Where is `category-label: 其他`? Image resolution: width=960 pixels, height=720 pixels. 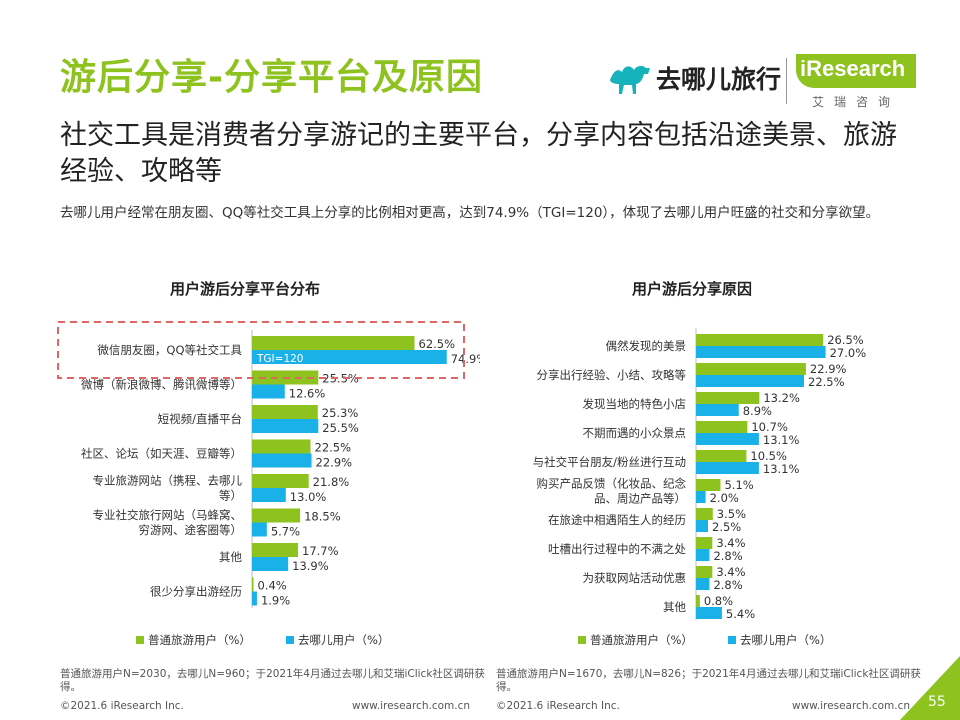
category-label: 其他 is located at coordinates (674, 607).